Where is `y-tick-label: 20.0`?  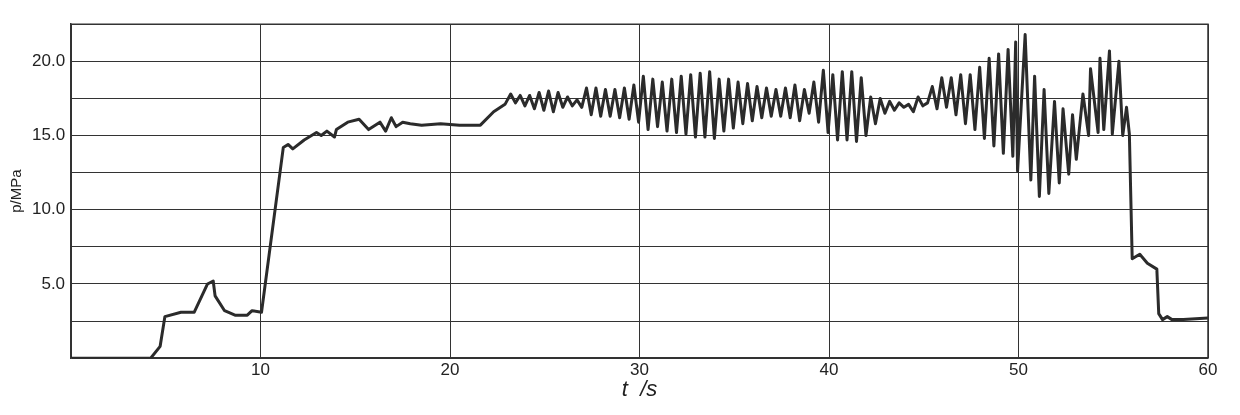 y-tick-label: 20.0 is located at coordinates (48, 60).